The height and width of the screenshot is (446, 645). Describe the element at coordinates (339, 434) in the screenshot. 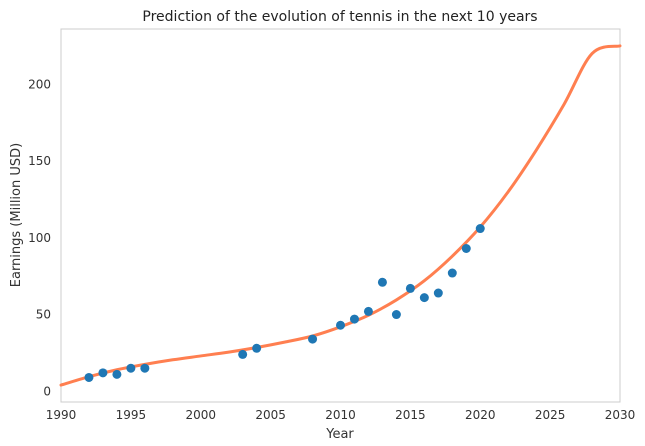

I see `x-axis-label: Year` at that location.